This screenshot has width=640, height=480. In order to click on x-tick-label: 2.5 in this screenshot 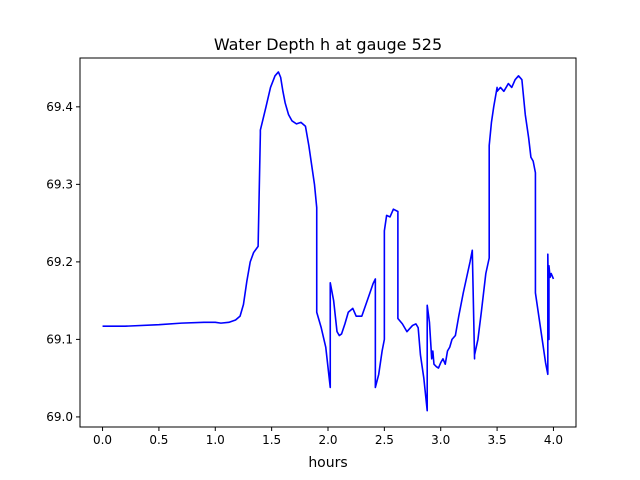, I will do `click(384, 440)`.